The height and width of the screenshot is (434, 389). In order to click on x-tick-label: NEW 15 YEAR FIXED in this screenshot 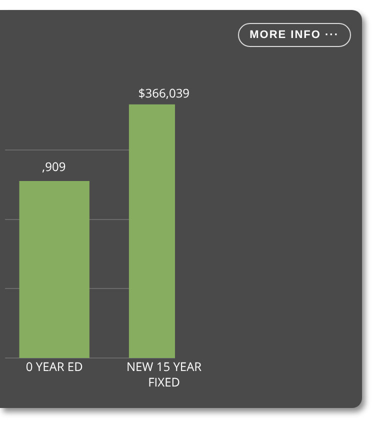, I will do `click(164, 374)`.